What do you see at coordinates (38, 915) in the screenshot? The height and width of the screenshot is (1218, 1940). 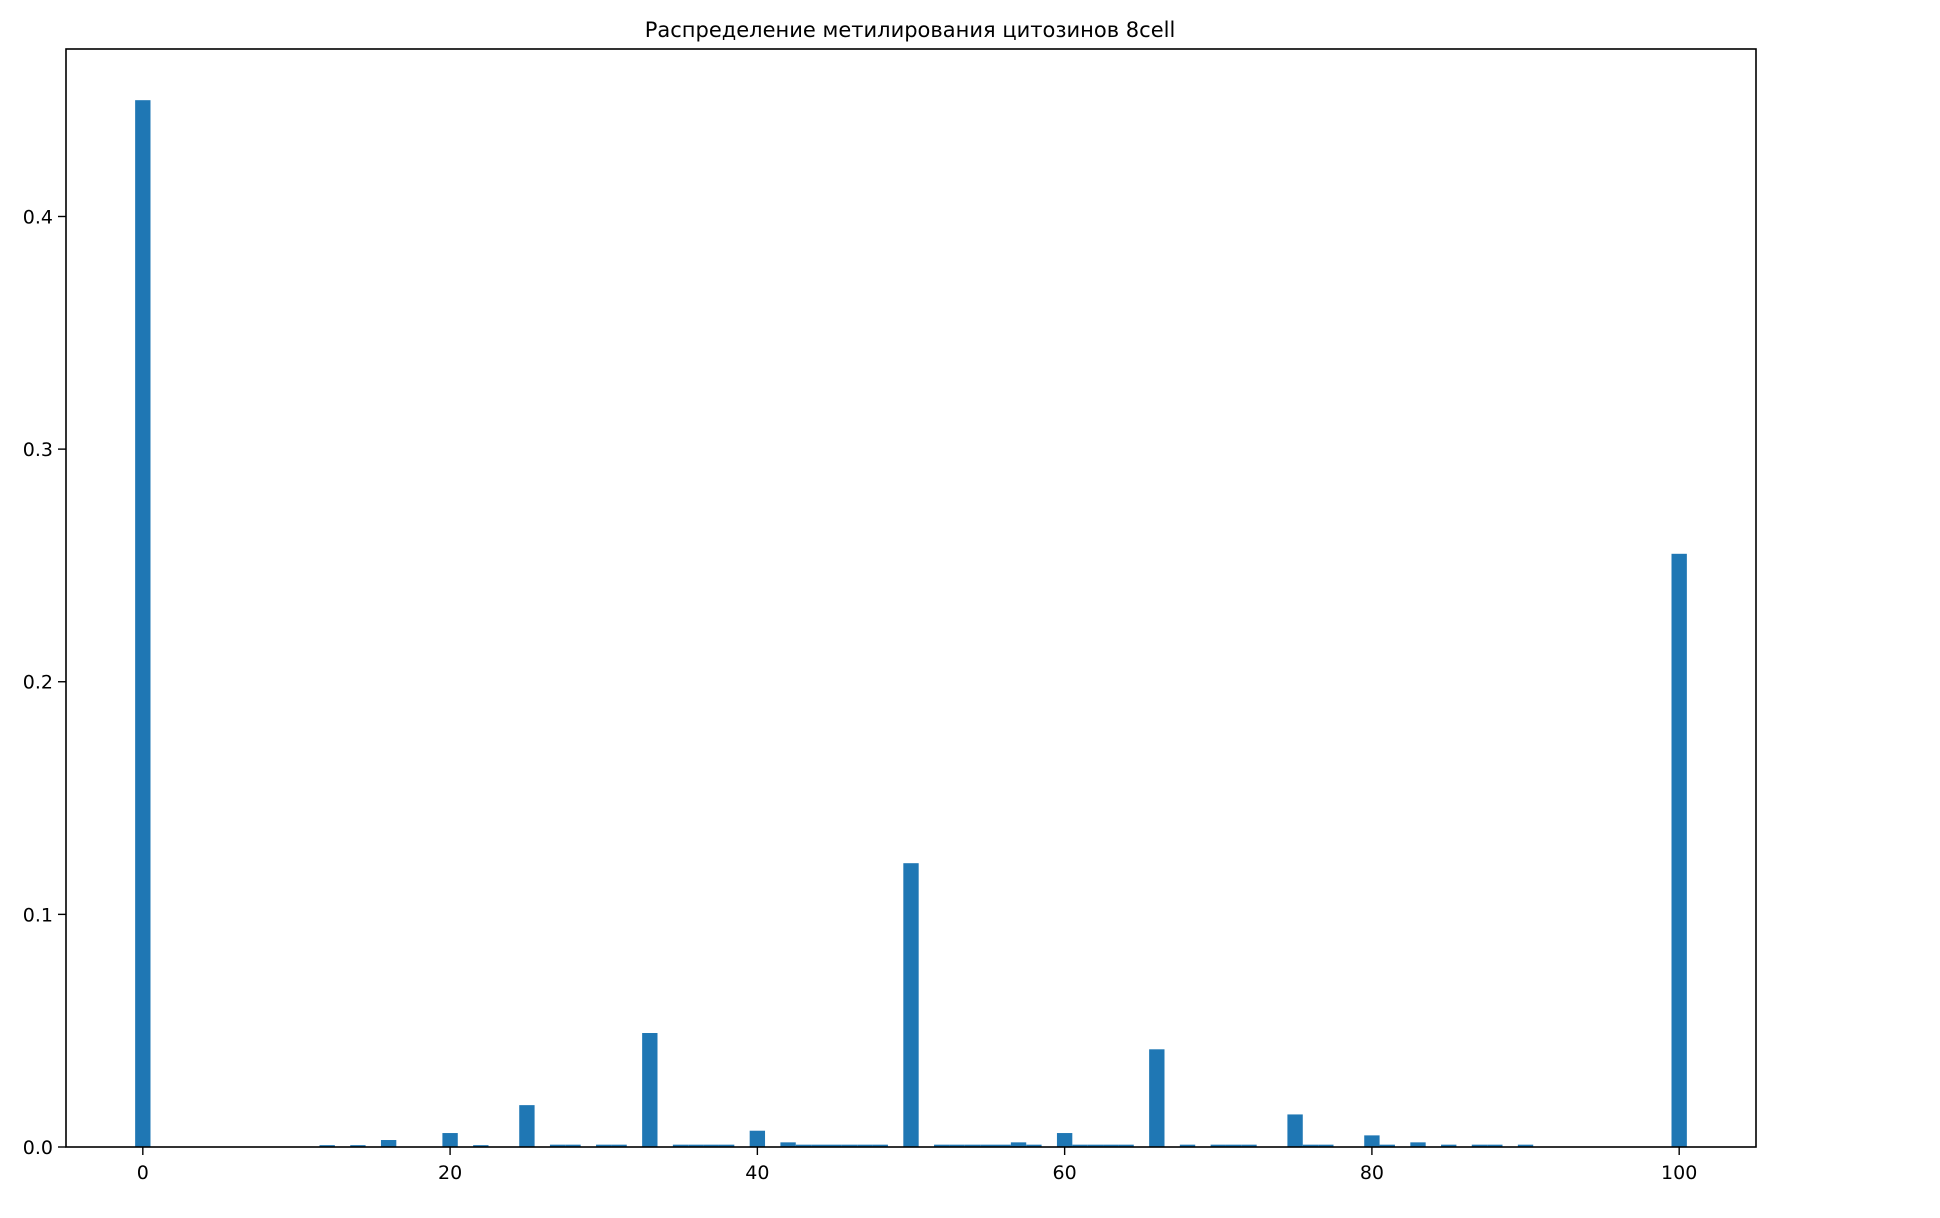 I see `y-tick-label: 0.1` at bounding box center [38, 915].